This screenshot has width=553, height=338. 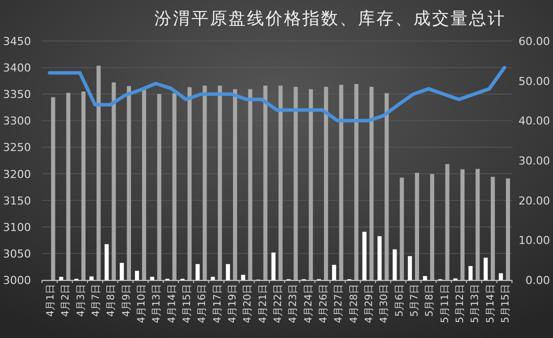 I want to click on x-tick-label: 4月22日, so click(x=278, y=304).